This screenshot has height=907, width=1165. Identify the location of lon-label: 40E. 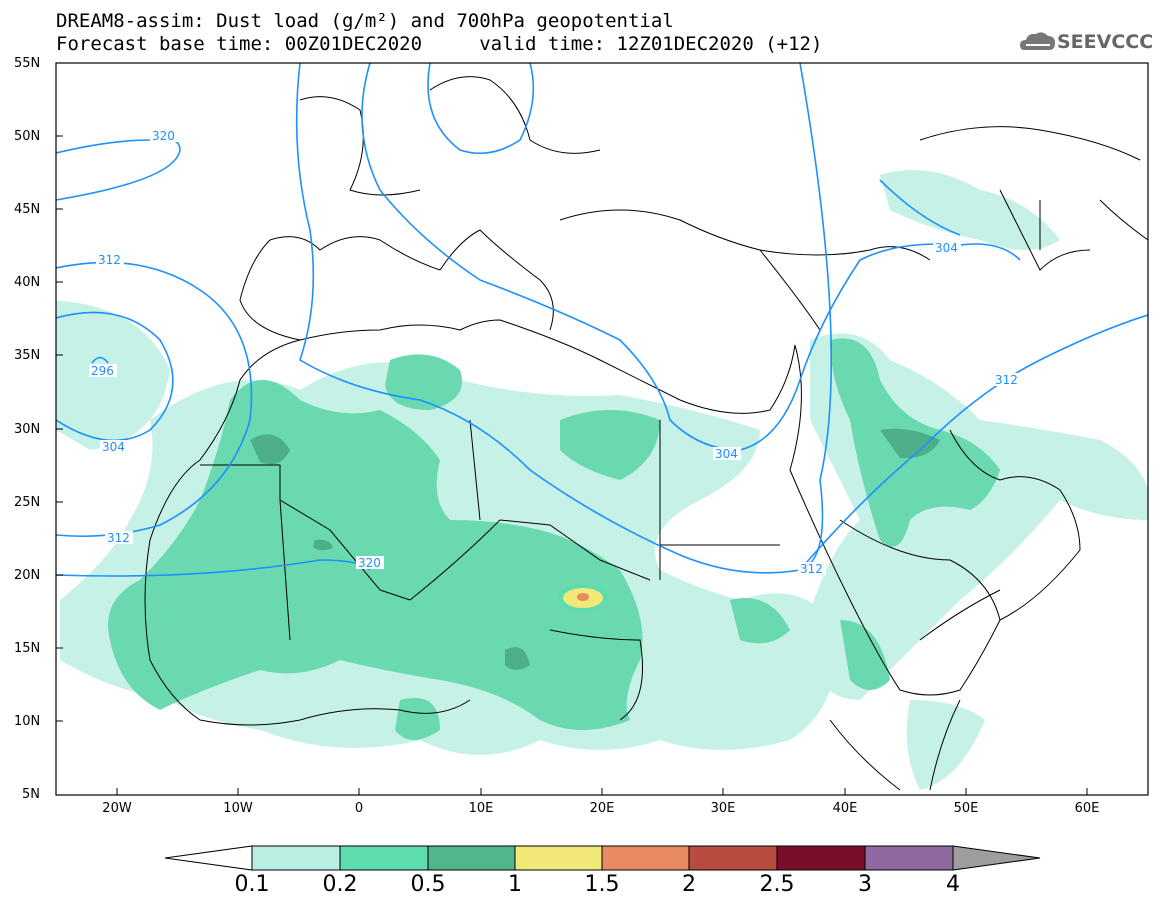
(845, 808).